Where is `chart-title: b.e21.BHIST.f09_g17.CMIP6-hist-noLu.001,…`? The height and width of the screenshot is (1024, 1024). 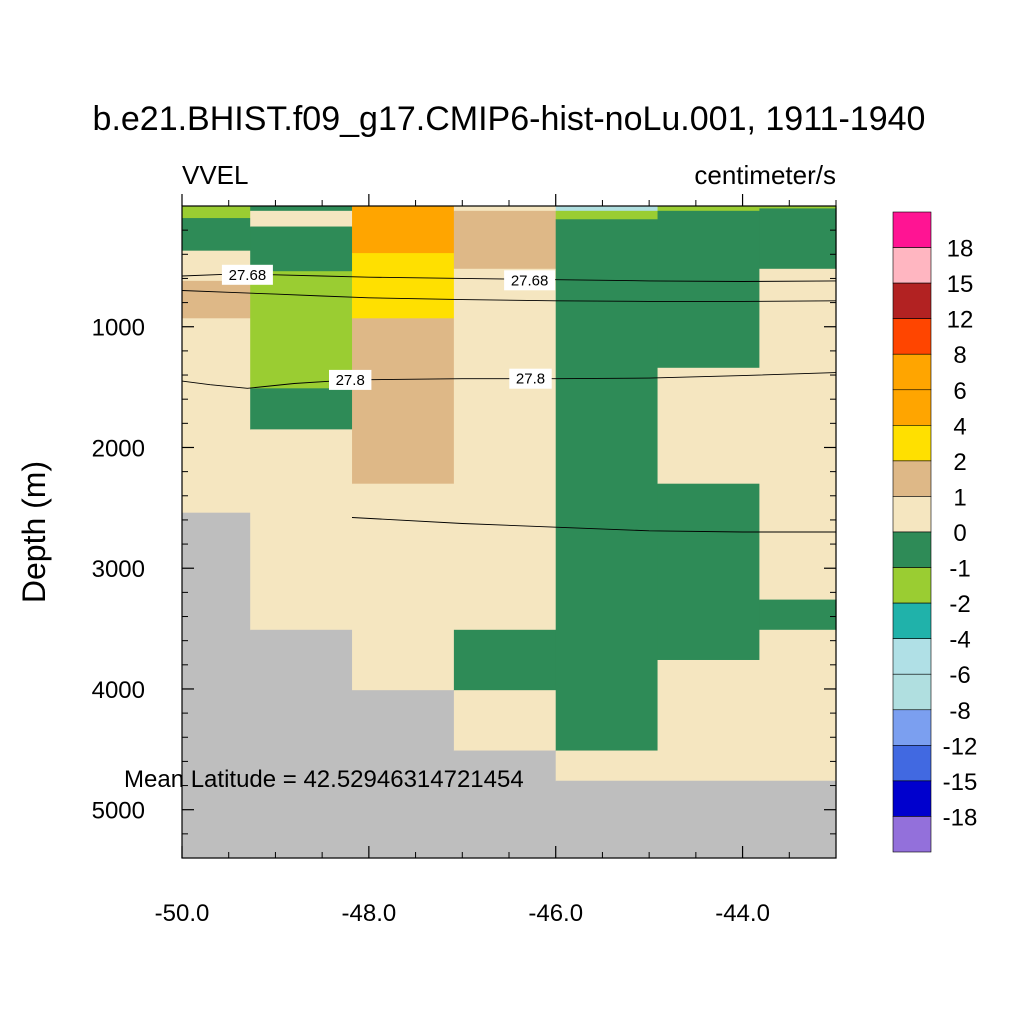
chart-title: b.e21.BHIST.f09_g17.CMIP6-hist-noLu.001,… is located at coordinates (509, 119).